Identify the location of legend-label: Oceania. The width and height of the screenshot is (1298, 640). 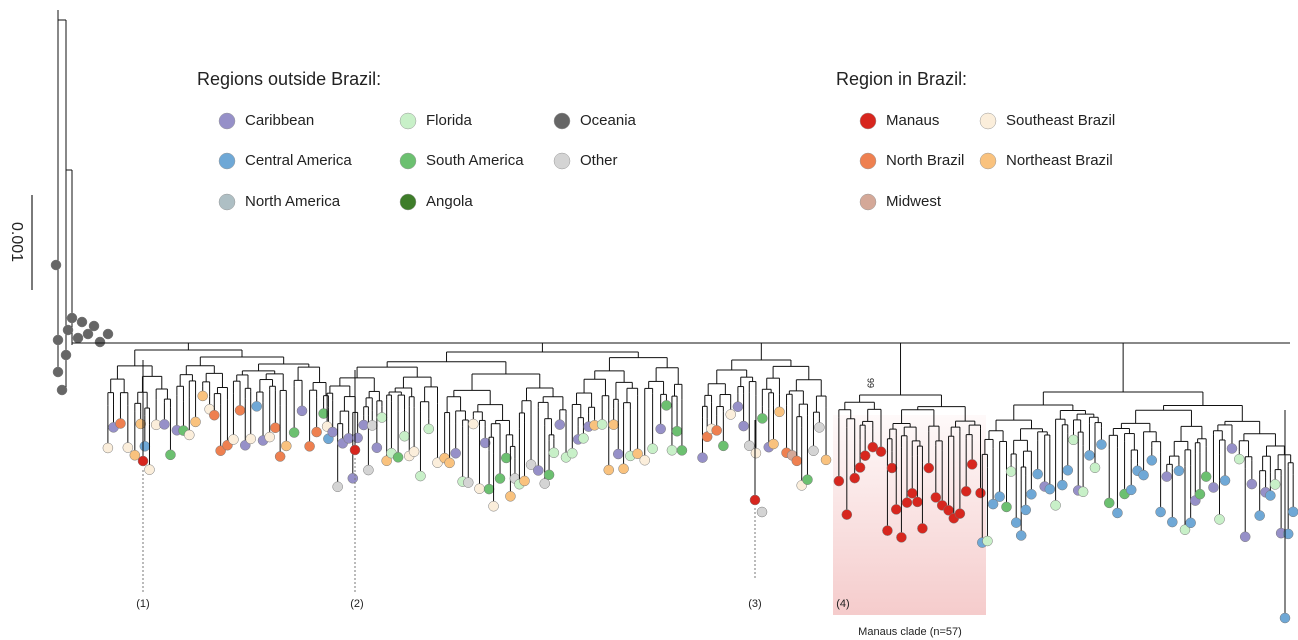
(608, 120).